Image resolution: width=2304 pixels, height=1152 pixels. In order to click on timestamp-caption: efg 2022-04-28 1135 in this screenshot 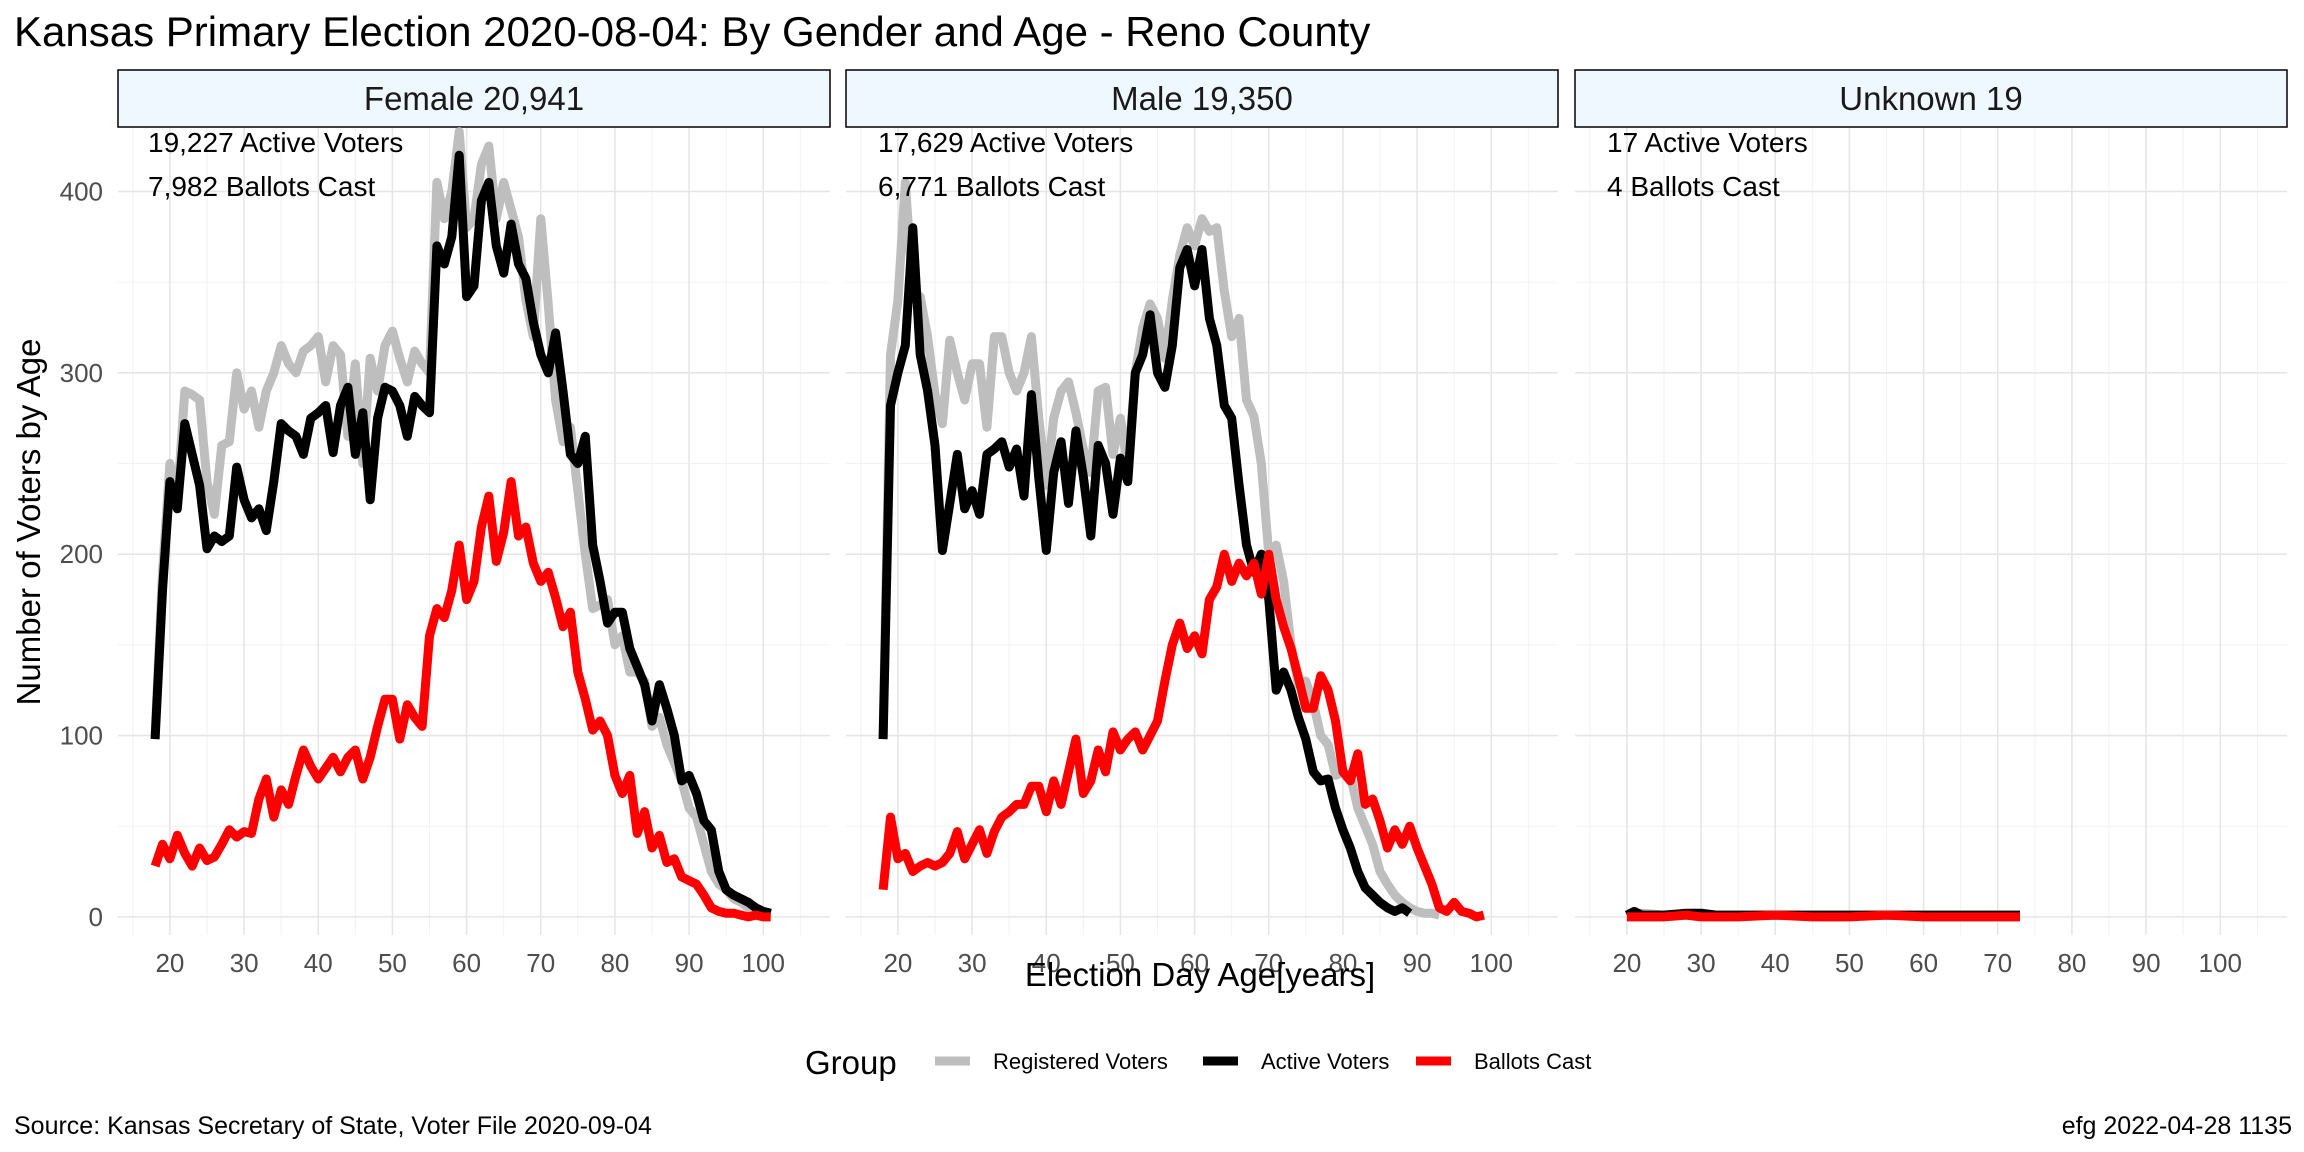, I will do `click(2177, 1126)`.